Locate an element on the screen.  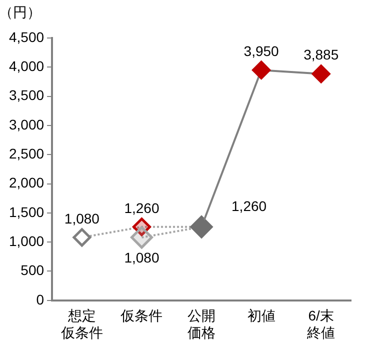
y-tick-label: 4,500 is located at coordinates (26, 36).